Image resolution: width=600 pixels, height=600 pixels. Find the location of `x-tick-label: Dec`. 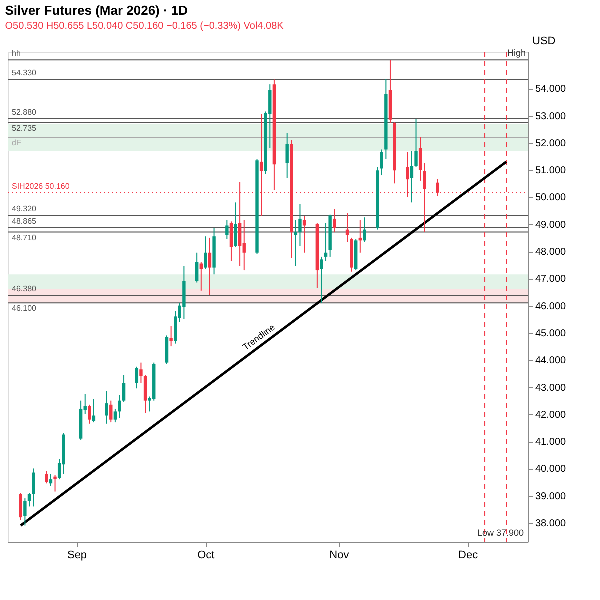

x-tick-label: Dec is located at coordinates (468, 556).